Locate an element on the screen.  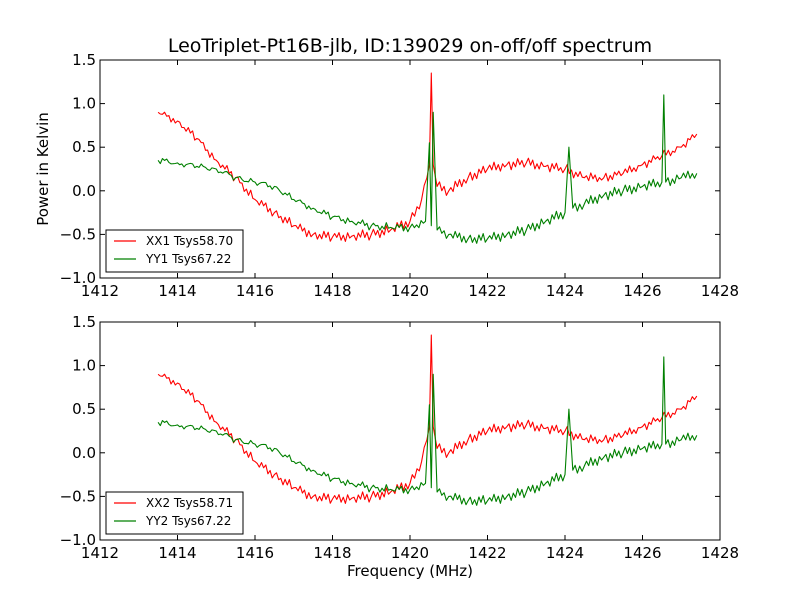
legend-label-xx2: XX2 Tsys58.71 is located at coordinates (189, 503).